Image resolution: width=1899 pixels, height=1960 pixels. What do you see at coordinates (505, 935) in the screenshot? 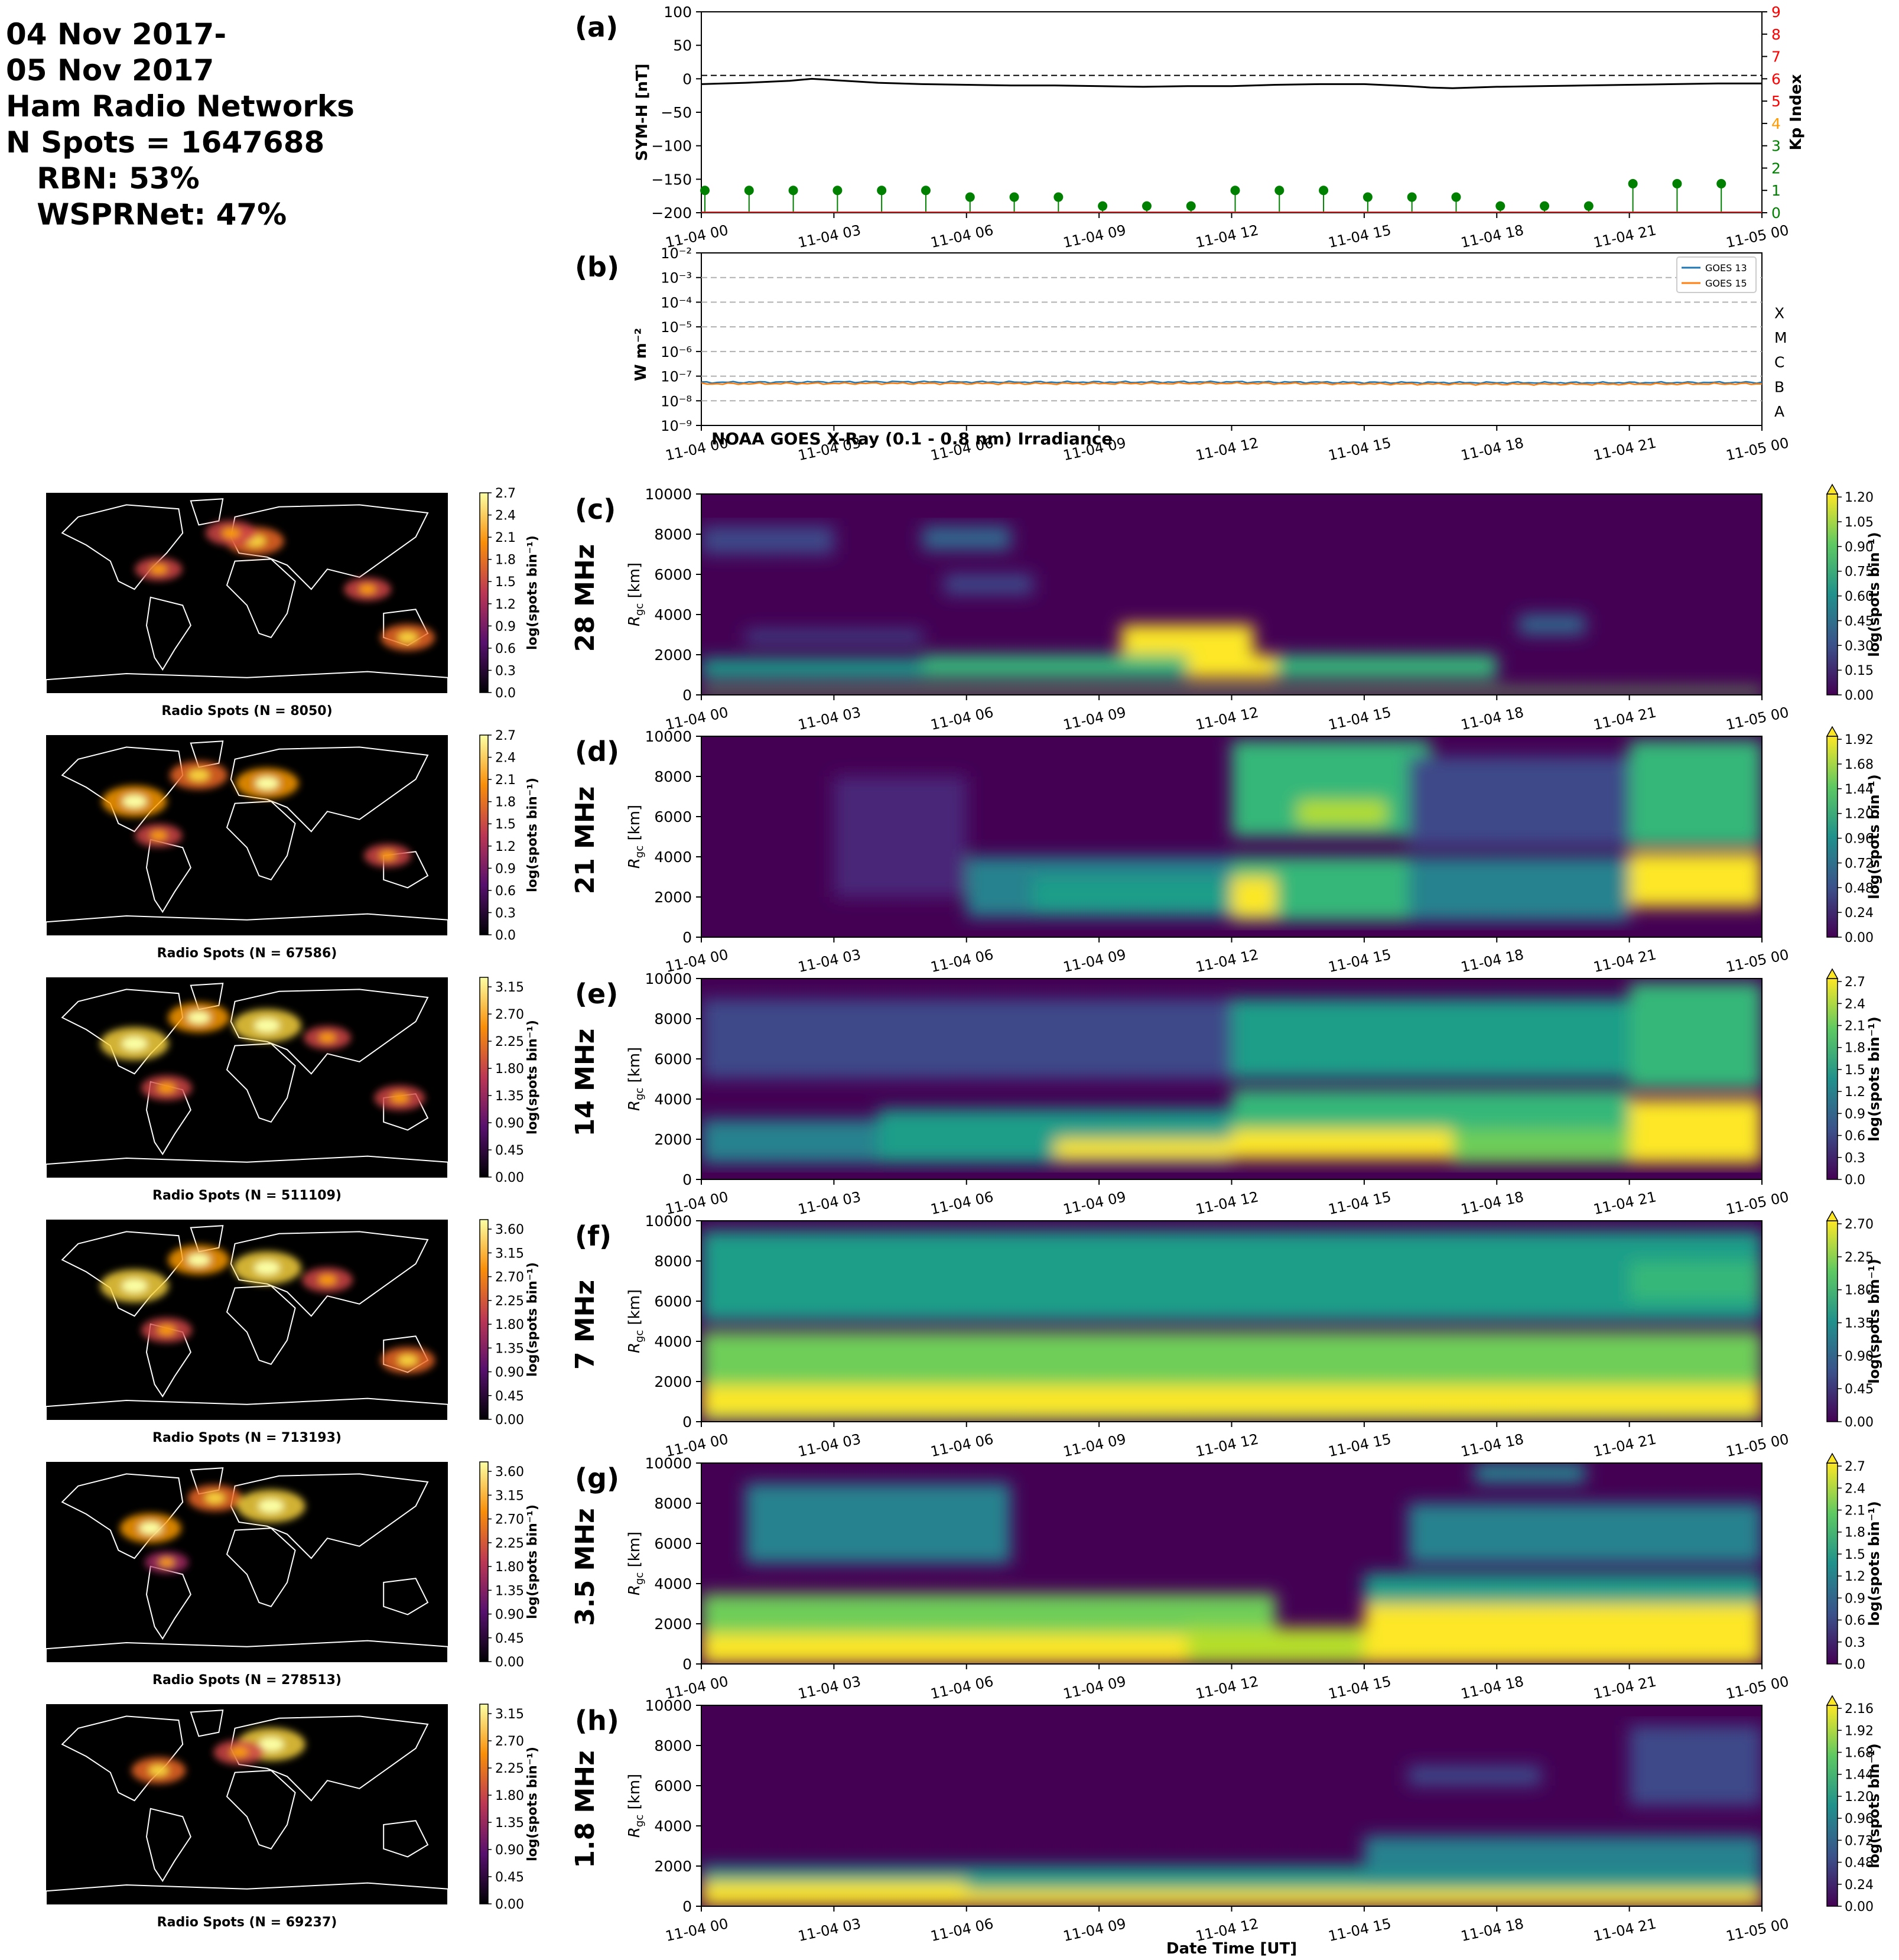
I see `map-cbar-tick-label-d-0: 0.0` at bounding box center [505, 935].